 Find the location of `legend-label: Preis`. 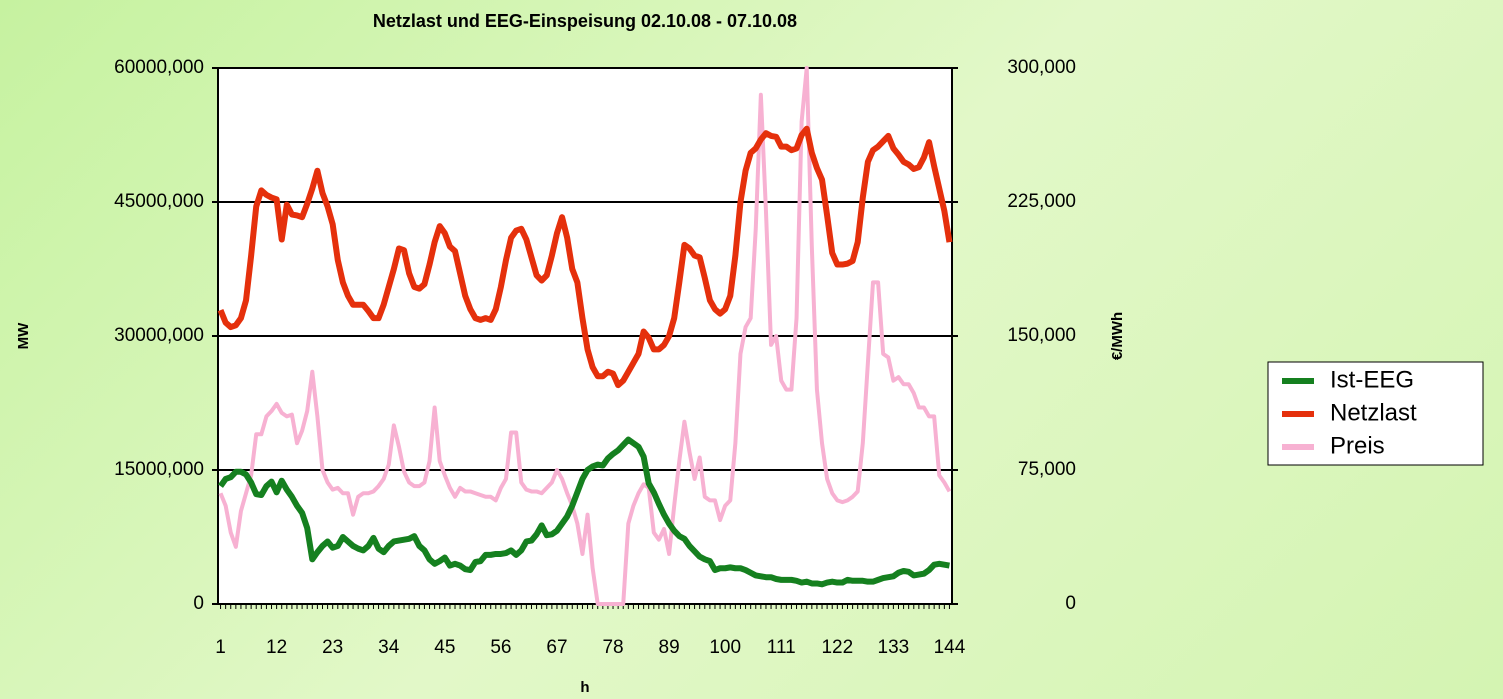

legend-label: Preis is located at coordinates (1357, 445).